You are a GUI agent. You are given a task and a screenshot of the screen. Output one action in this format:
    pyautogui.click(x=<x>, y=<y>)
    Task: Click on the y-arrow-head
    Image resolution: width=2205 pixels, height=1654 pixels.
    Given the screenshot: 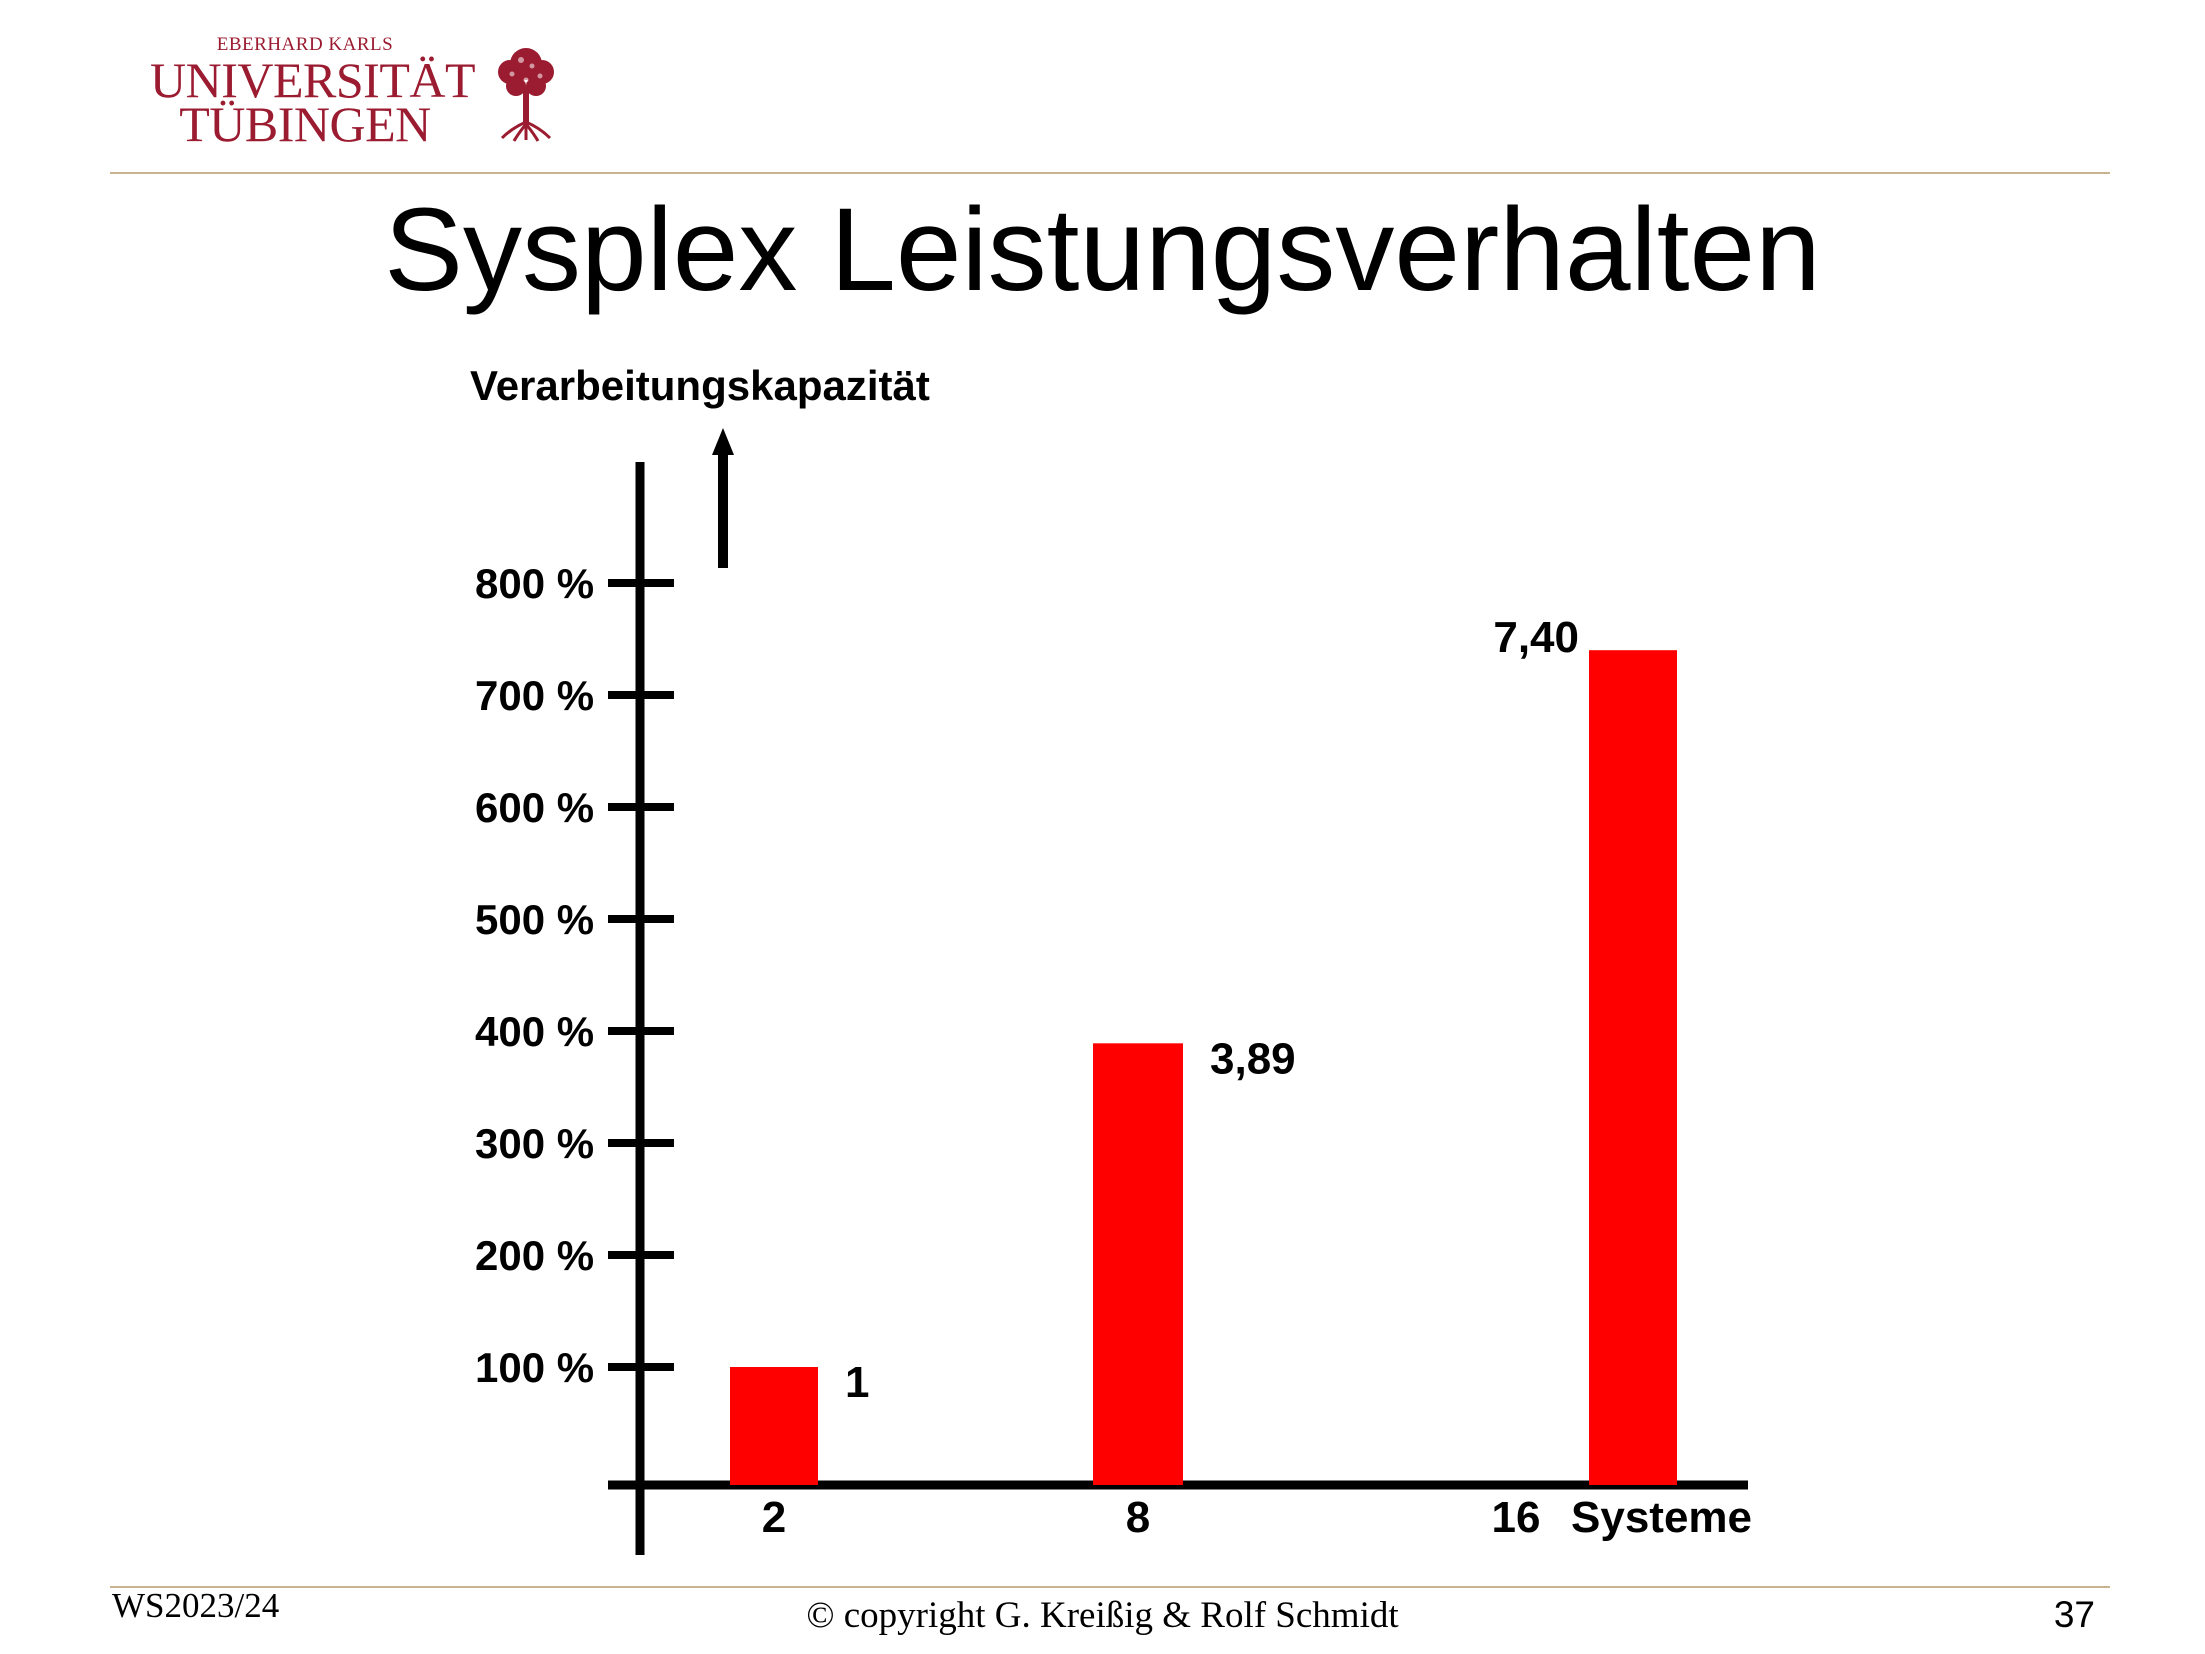 What is the action you would take?
    pyautogui.click(x=723, y=441)
    